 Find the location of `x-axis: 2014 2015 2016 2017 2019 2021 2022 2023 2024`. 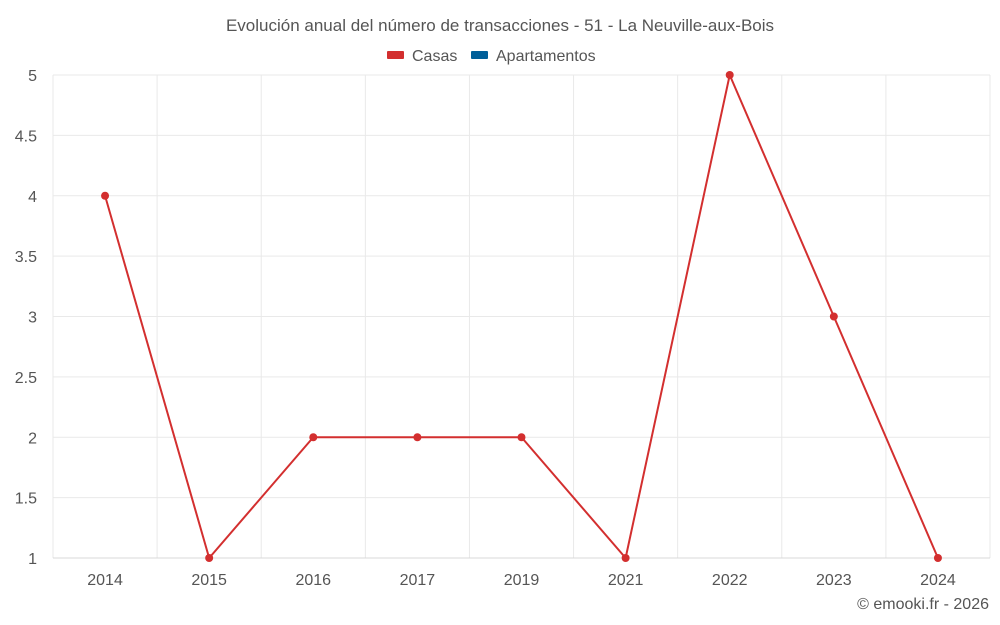

x-axis: 2014 2015 2016 2017 2019 2021 2022 2023 2024 is located at coordinates (521, 573).